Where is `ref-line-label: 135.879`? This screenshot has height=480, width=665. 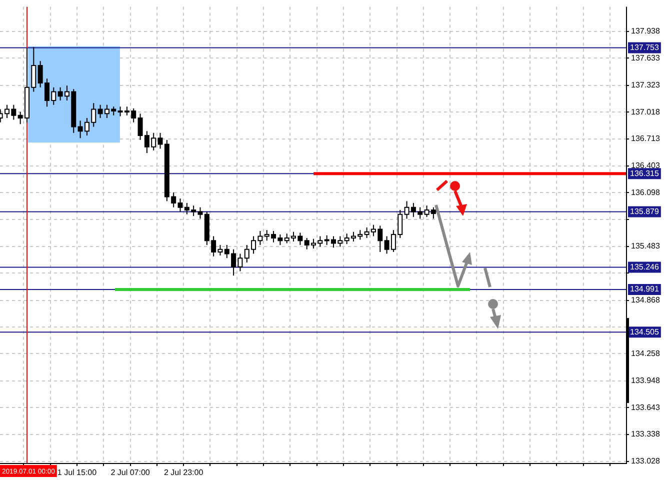 ref-line-label: 135.879 is located at coordinates (645, 211).